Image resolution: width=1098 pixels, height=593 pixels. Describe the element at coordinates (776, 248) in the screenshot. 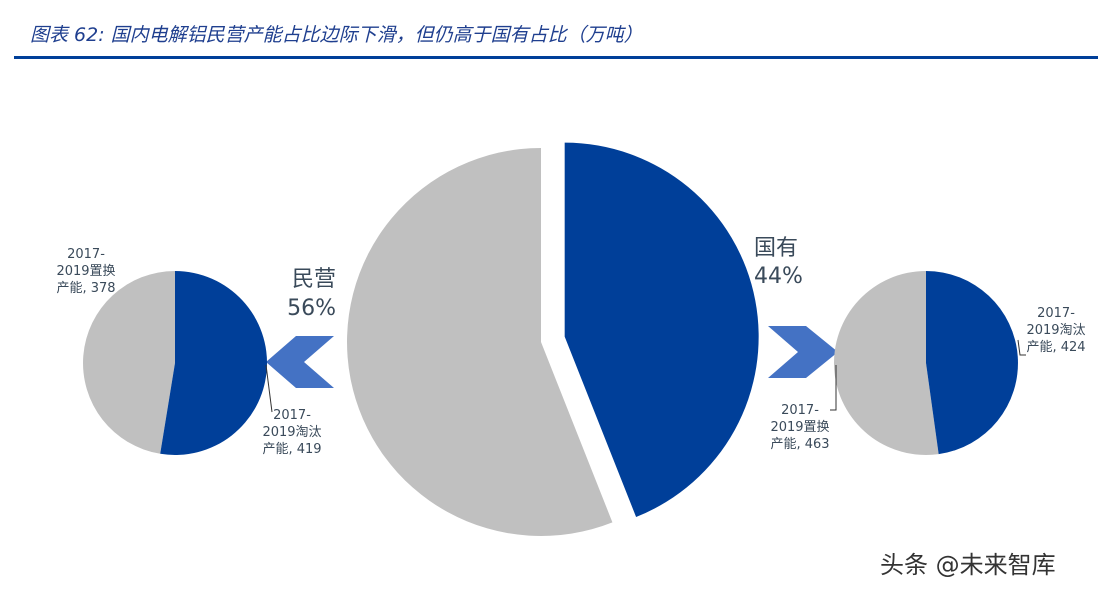

I see `slice-label-state: 国有` at that location.